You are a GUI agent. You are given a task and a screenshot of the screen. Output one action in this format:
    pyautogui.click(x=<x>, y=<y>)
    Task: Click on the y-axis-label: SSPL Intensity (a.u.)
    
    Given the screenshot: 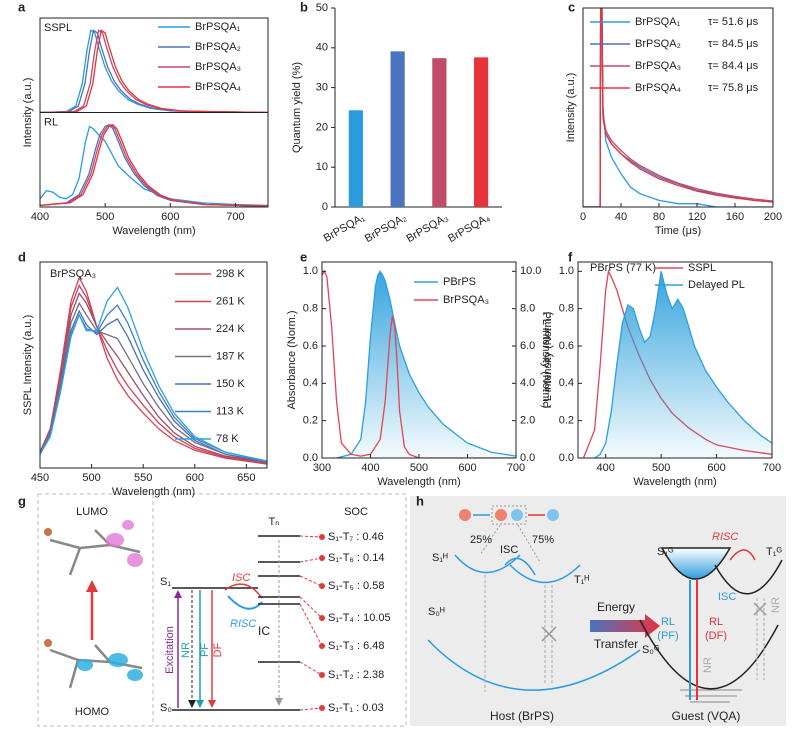 What is the action you would take?
    pyautogui.click(x=28, y=365)
    